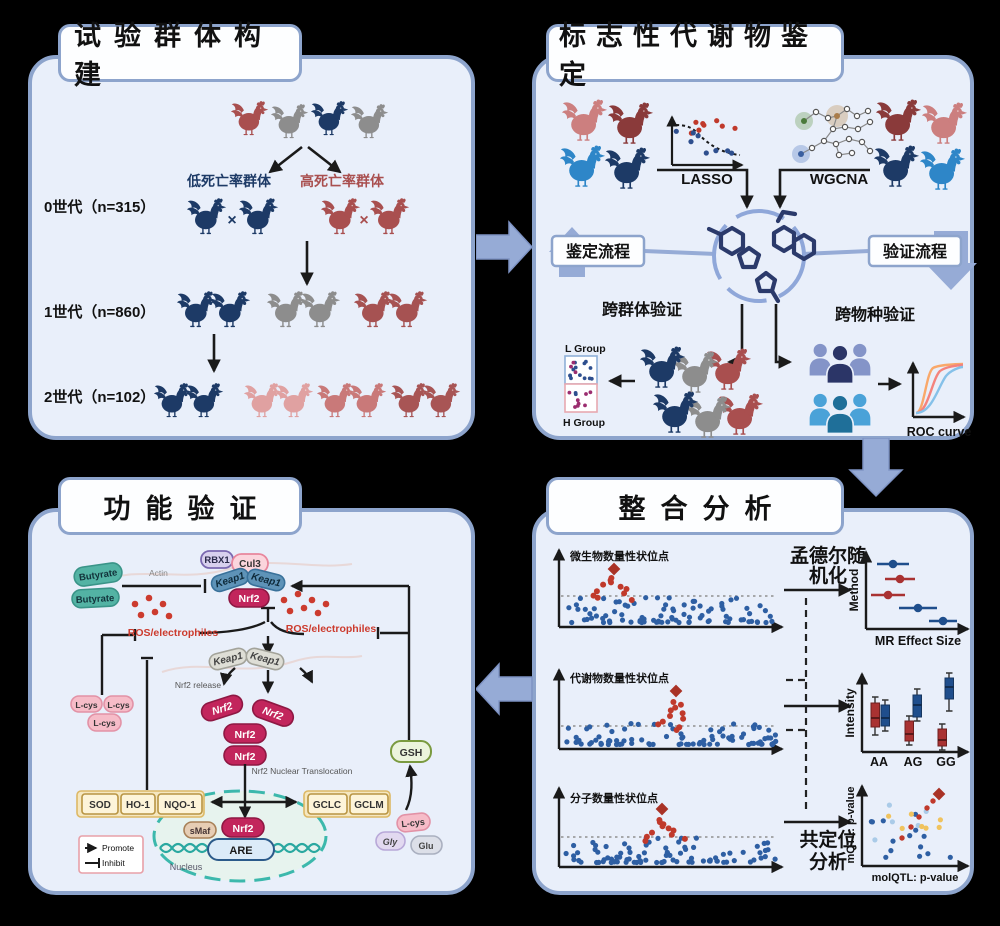 This screenshot has height=926, width=1000. Describe the element at coordinates (99, 207) in the screenshot. I see `generation-0-label: 0世代（n=315）` at that location.